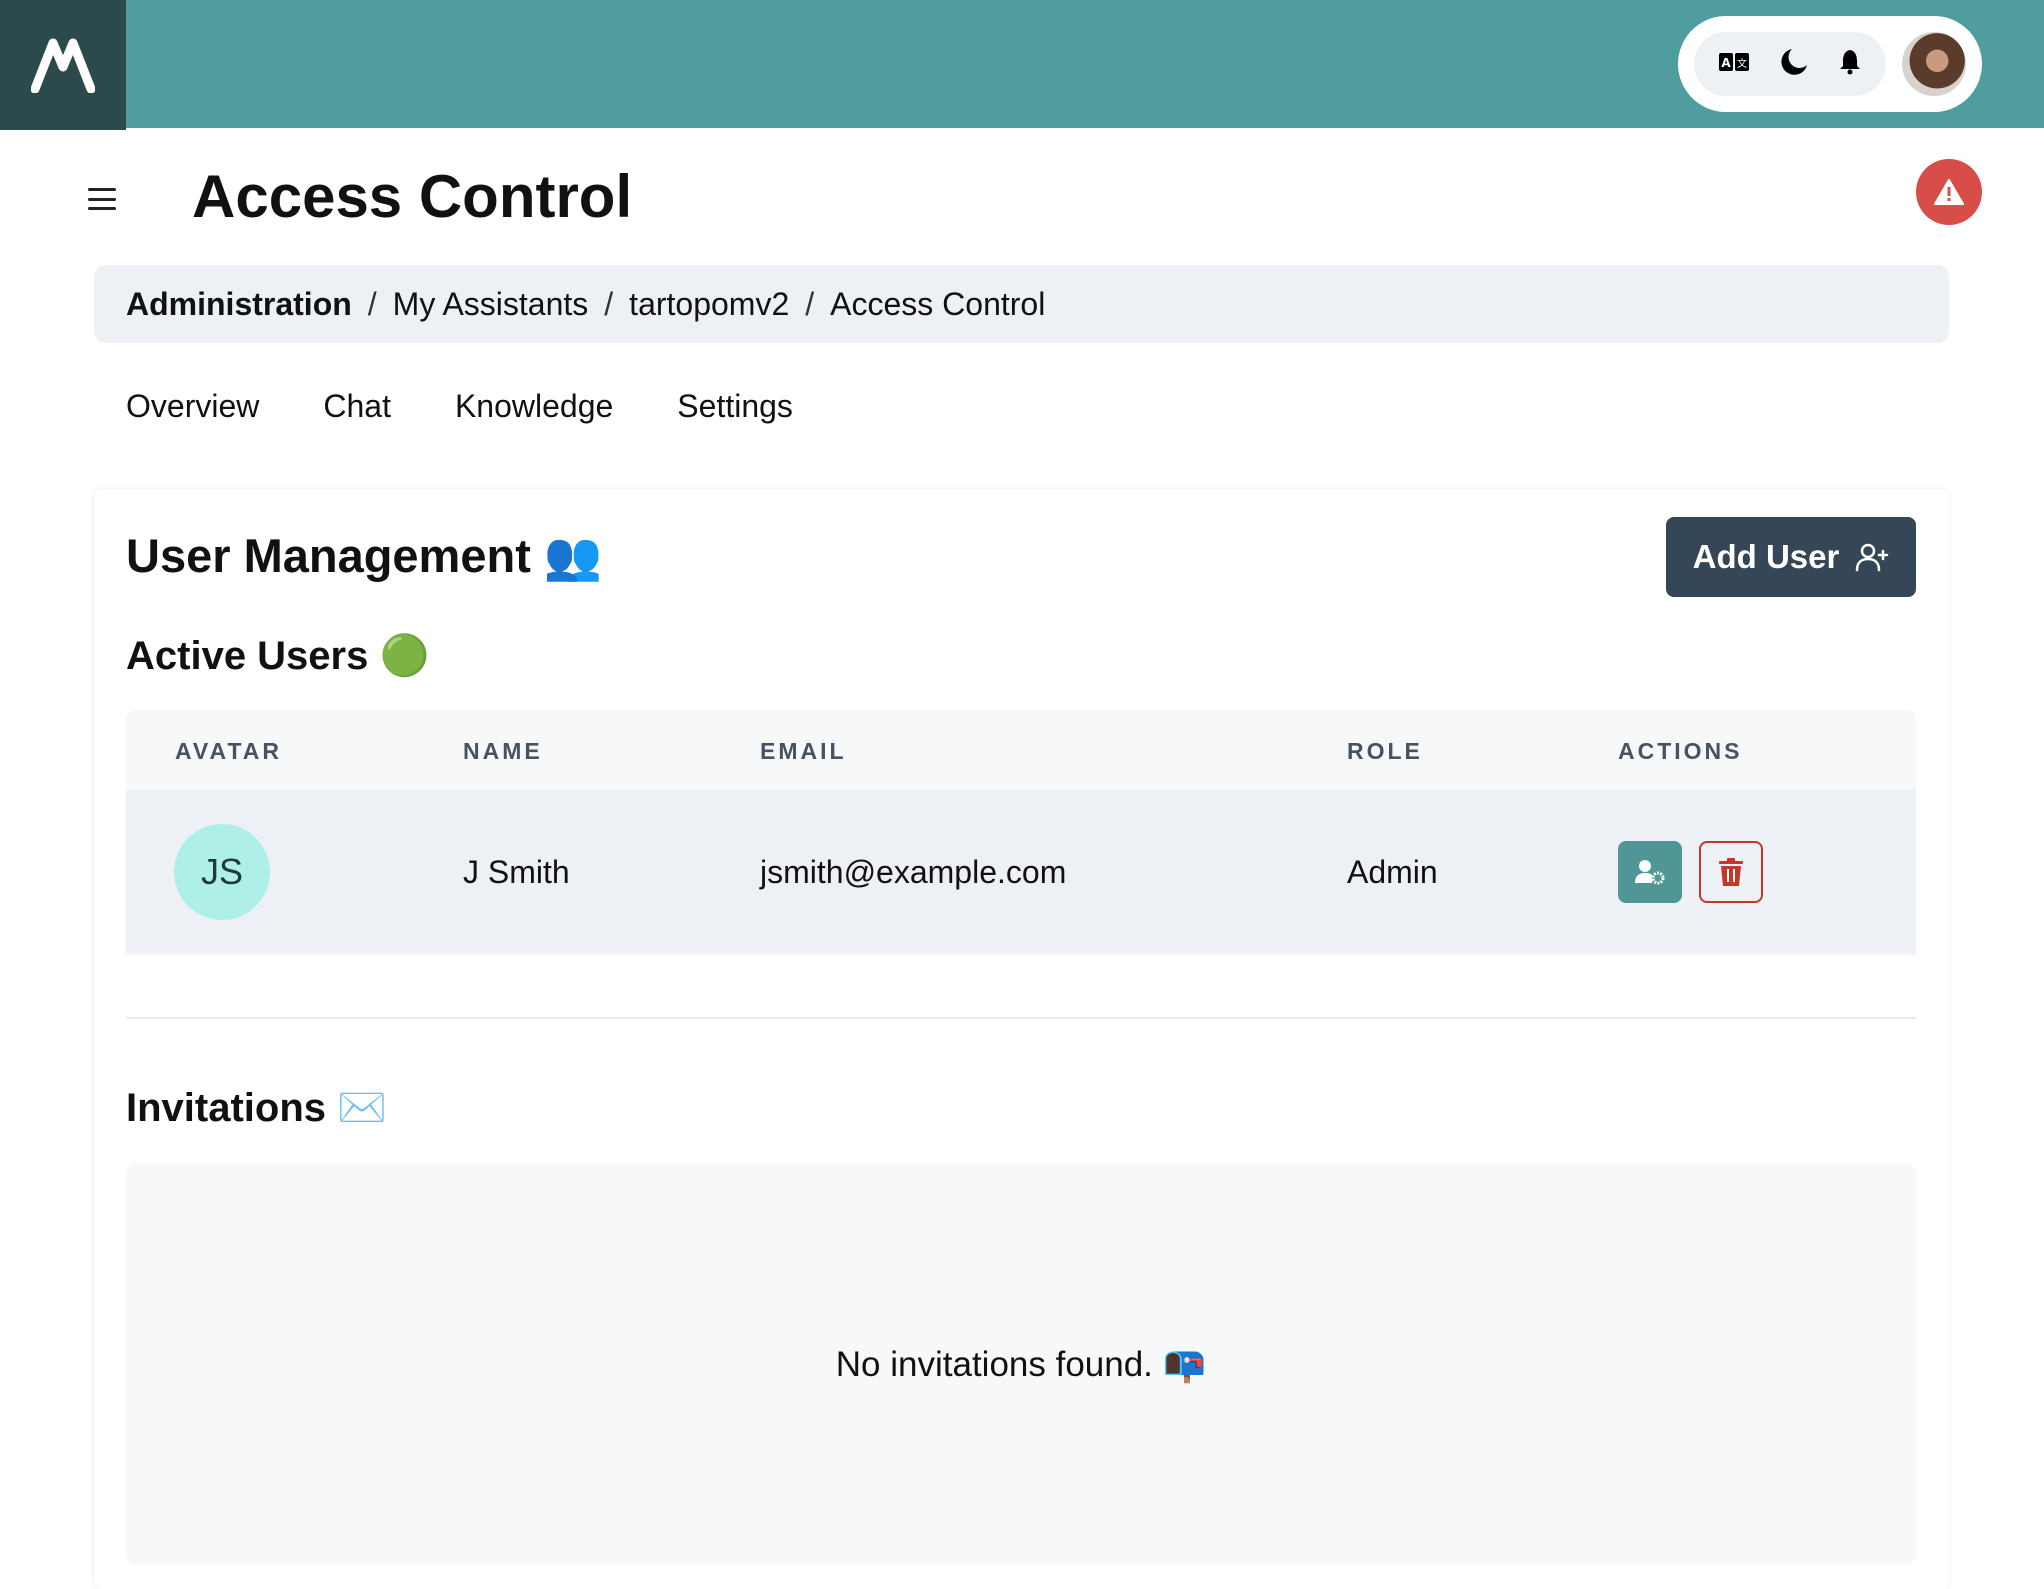 The height and width of the screenshot is (1589, 2044). I want to click on tab-knowledge: Knowledge, so click(534, 406).